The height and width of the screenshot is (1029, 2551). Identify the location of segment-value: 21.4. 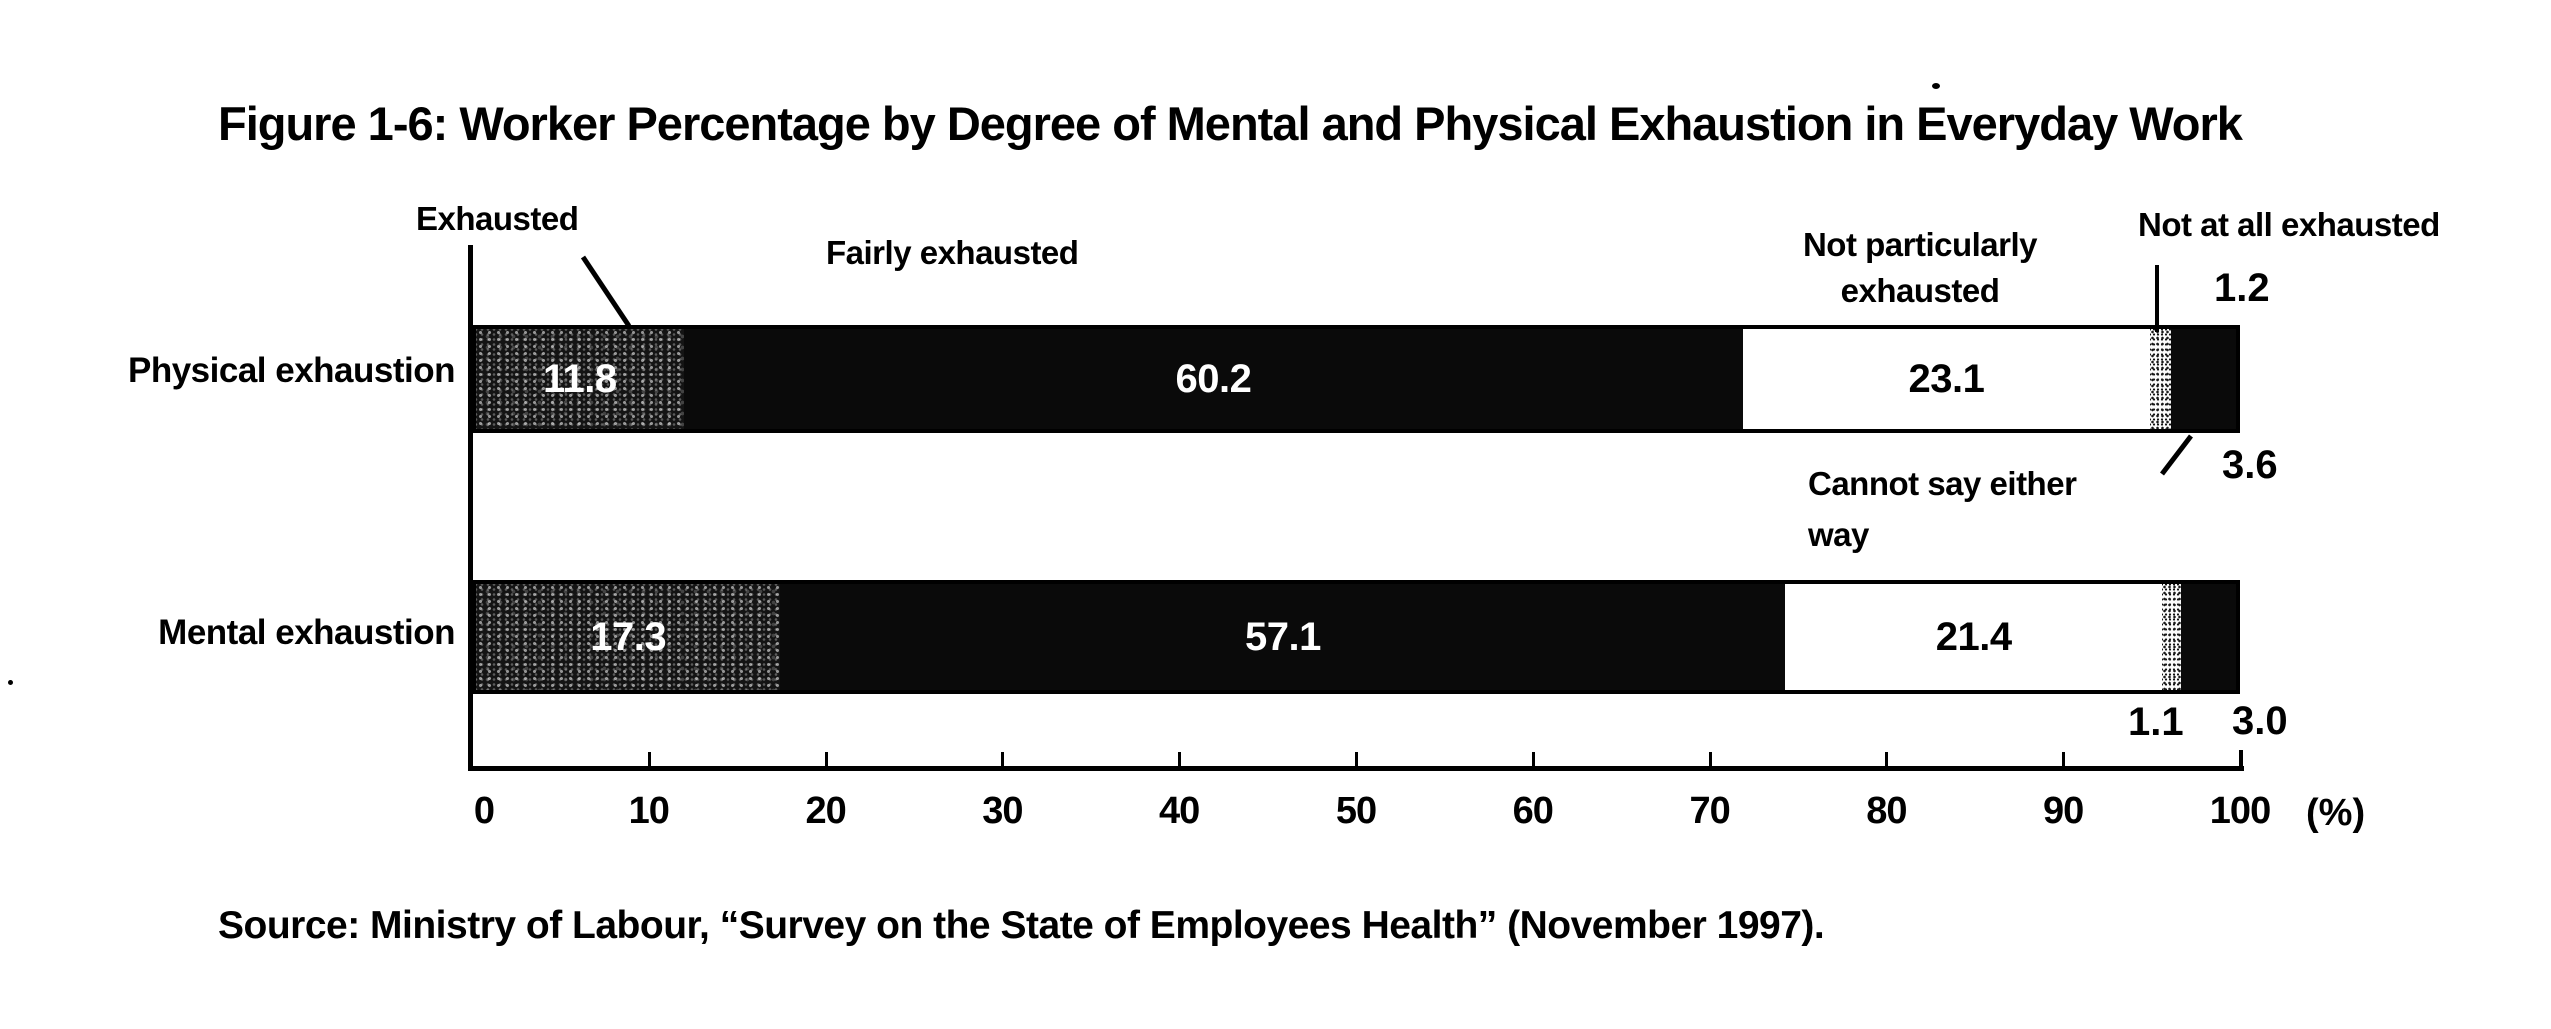
(1973, 636).